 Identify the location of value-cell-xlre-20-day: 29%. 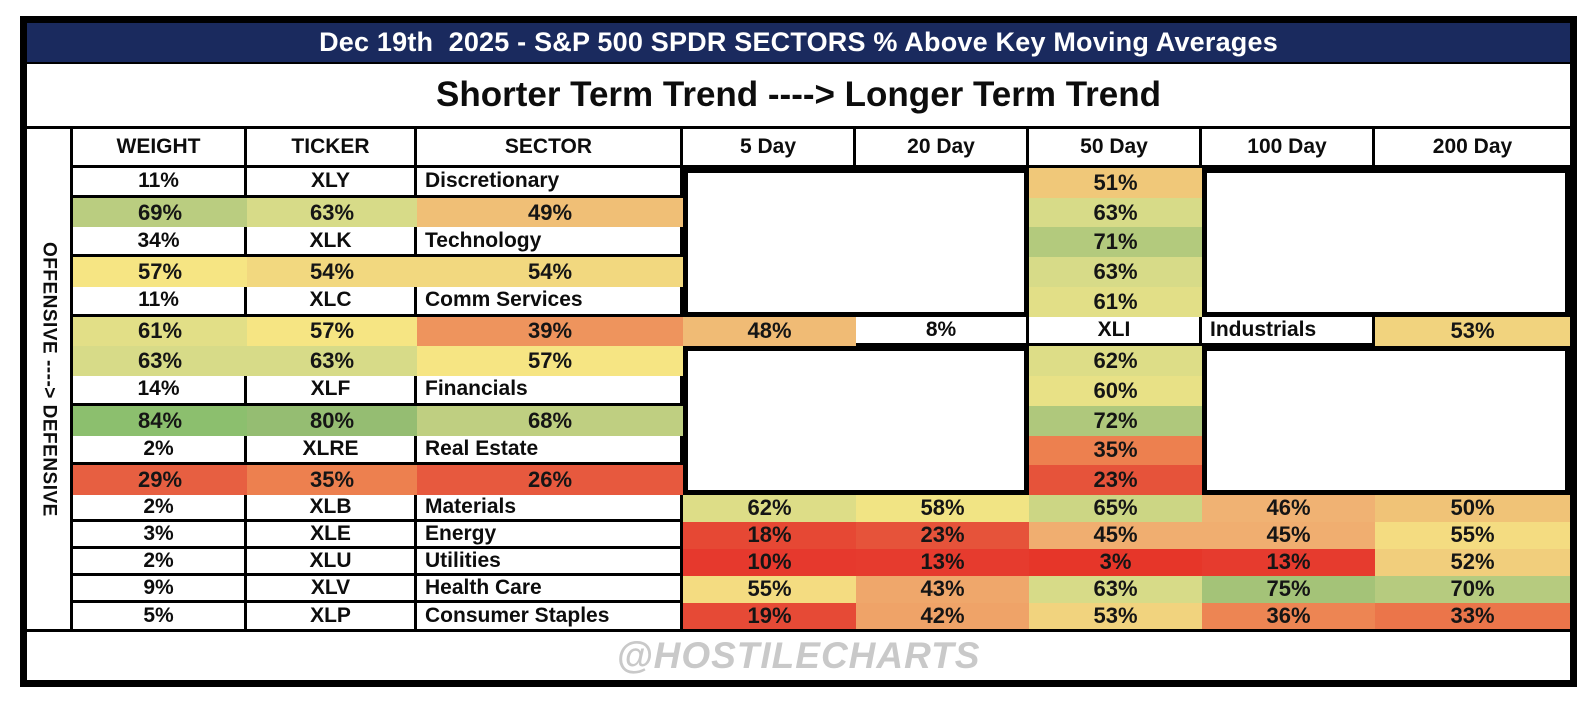
(160, 480).